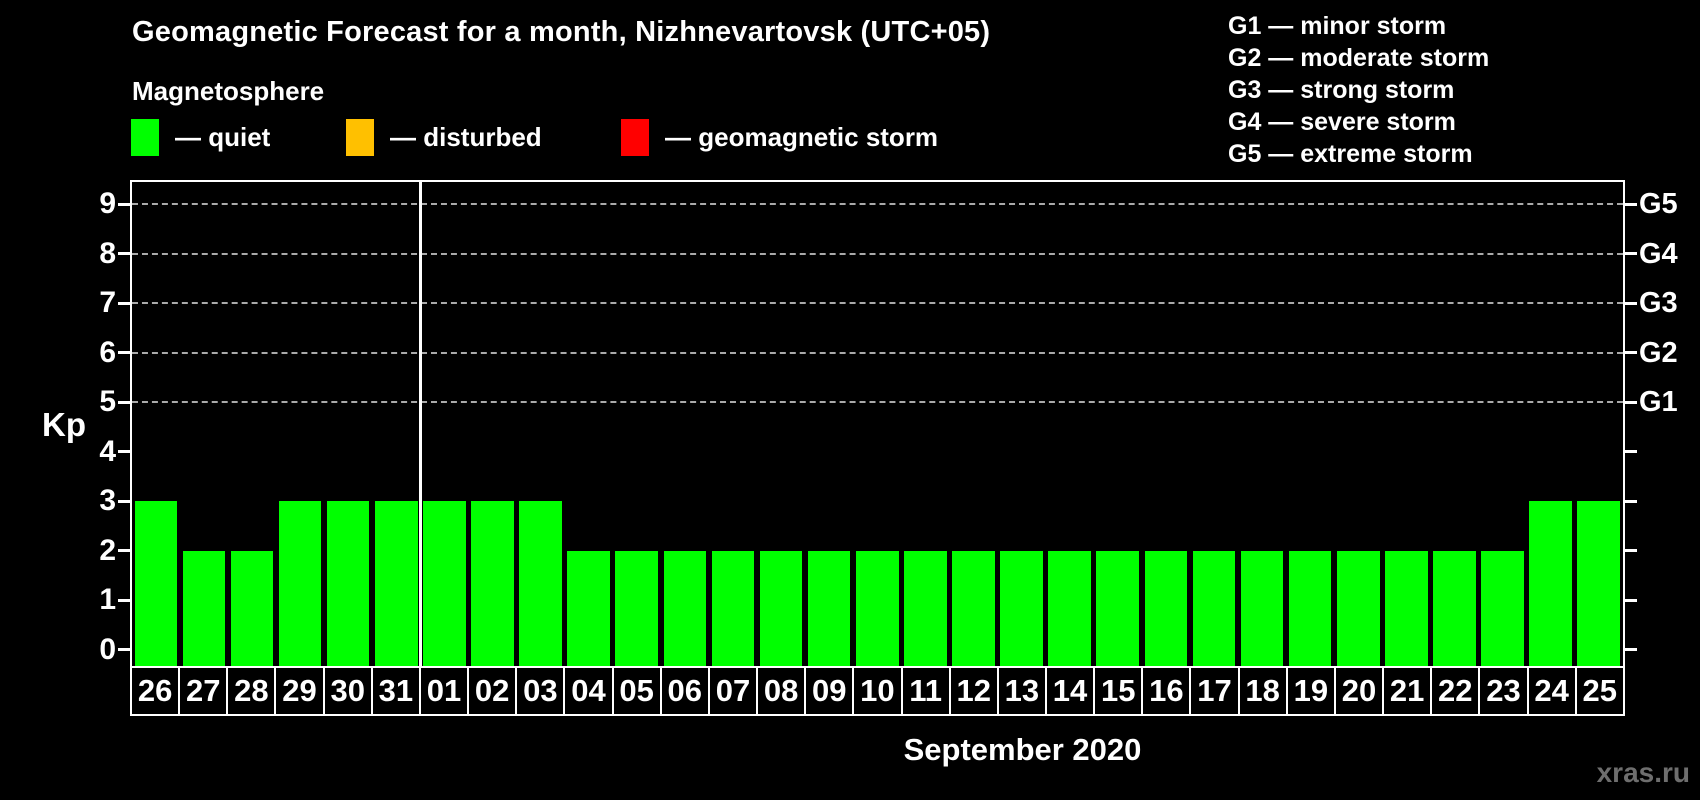 This screenshot has height=800, width=1700. What do you see at coordinates (64, 424) in the screenshot?
I see `y-axis-label: Kp` at bounding box center [64, 424].